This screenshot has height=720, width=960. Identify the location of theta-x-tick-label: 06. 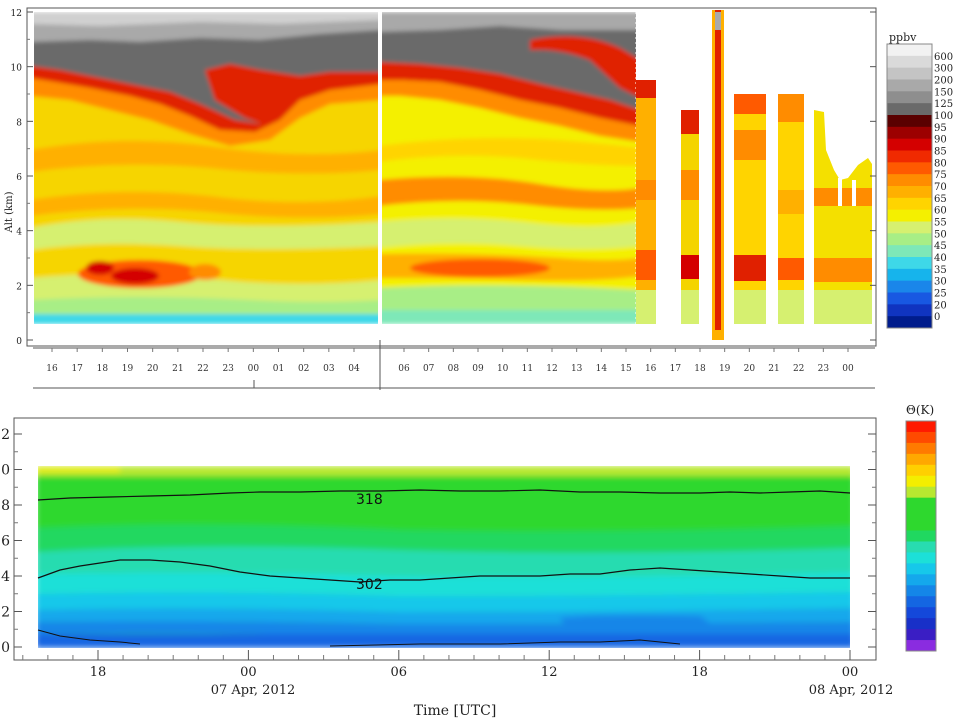
(399, 672).